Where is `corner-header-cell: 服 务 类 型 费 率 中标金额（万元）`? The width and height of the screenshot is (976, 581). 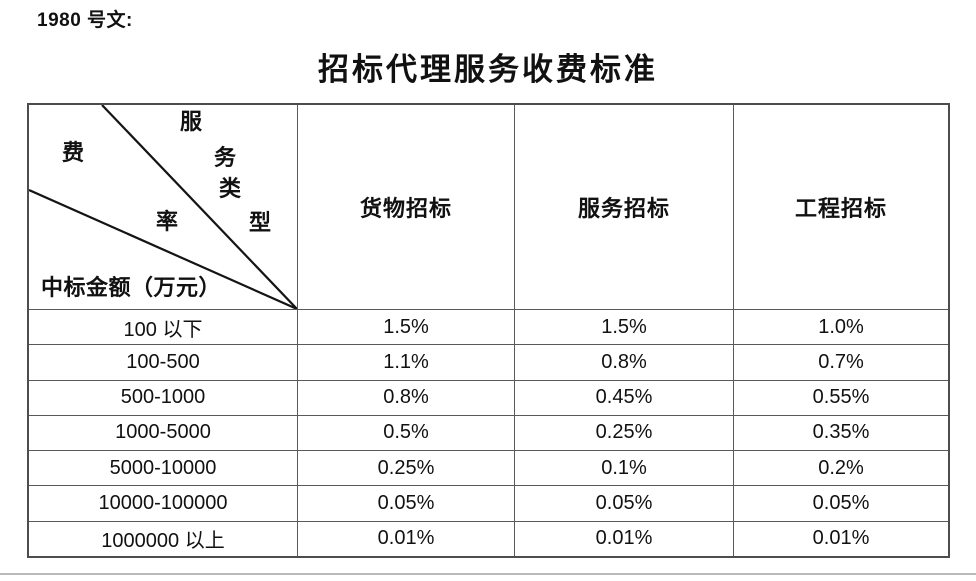
corner-header-cell: 服 务 类 型 费 率 中标金额（万元） is located at coordinates (163, 207).